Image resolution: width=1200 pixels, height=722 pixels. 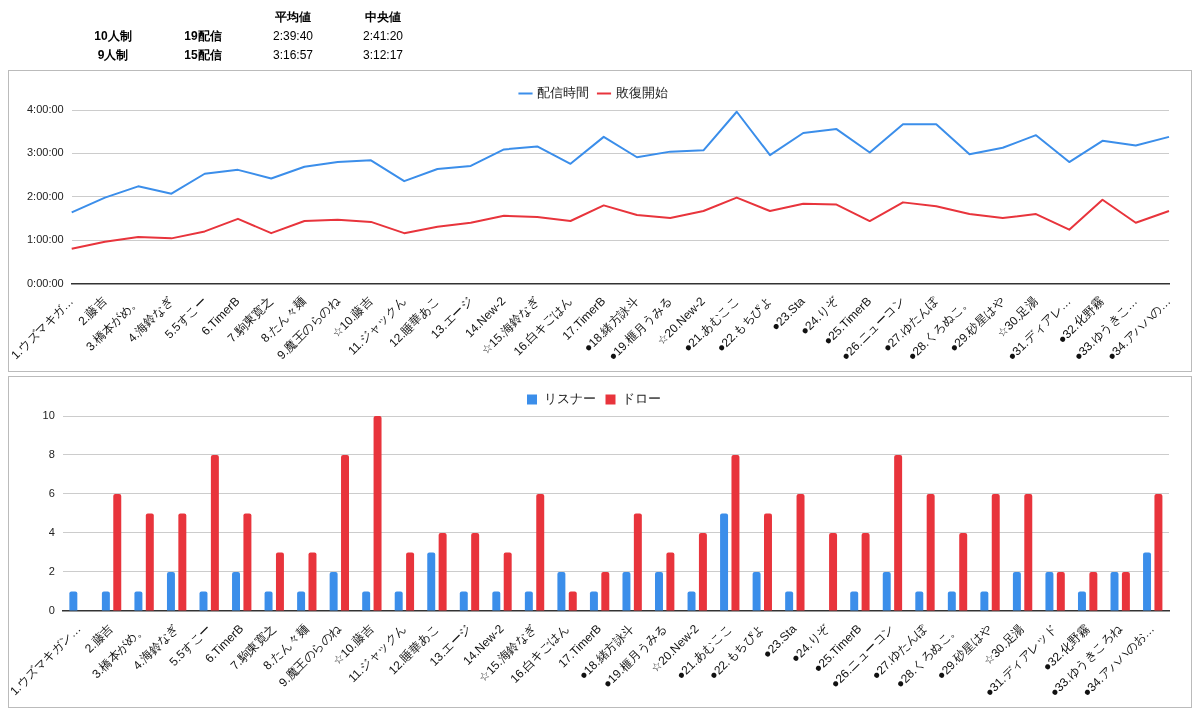 I want to click on y-tick-label: 4, so click(x=51, y=532).